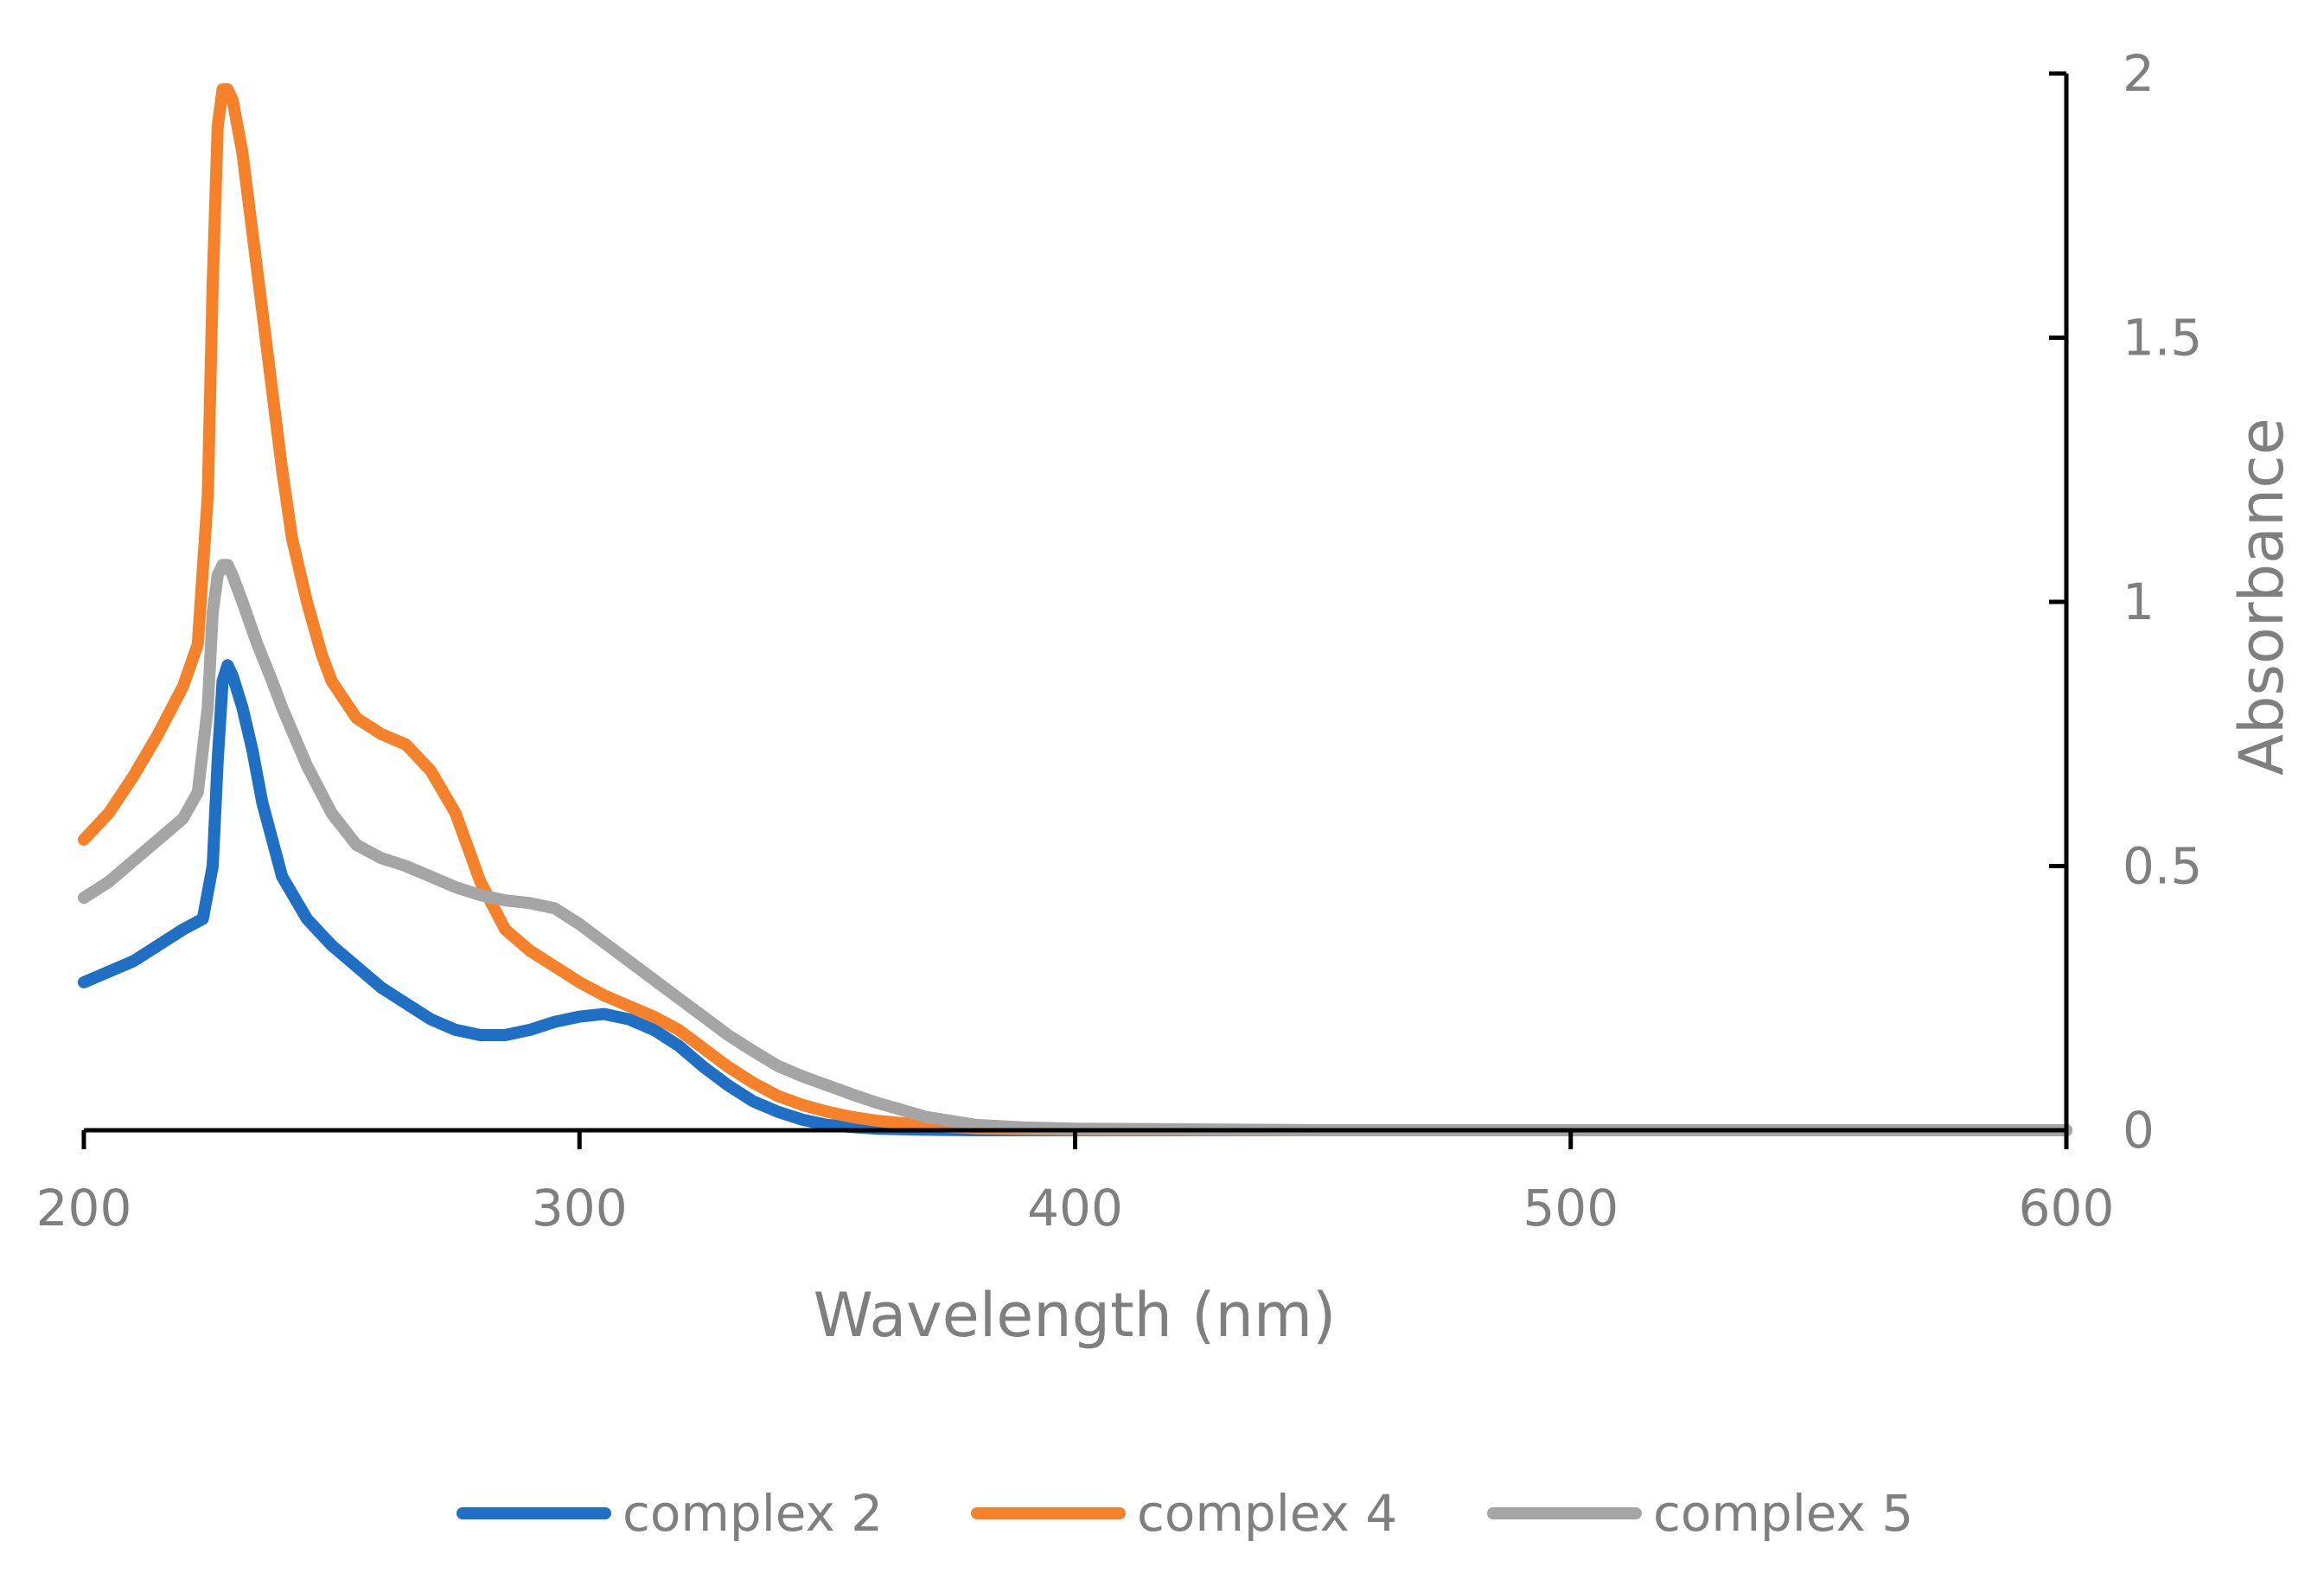 The width and height of the screenshot is (2324, 1573). Describe the element at coordinates (1783, 1513) in the screenshot. I see `legend-label-complex-5: complex 5` at that location.